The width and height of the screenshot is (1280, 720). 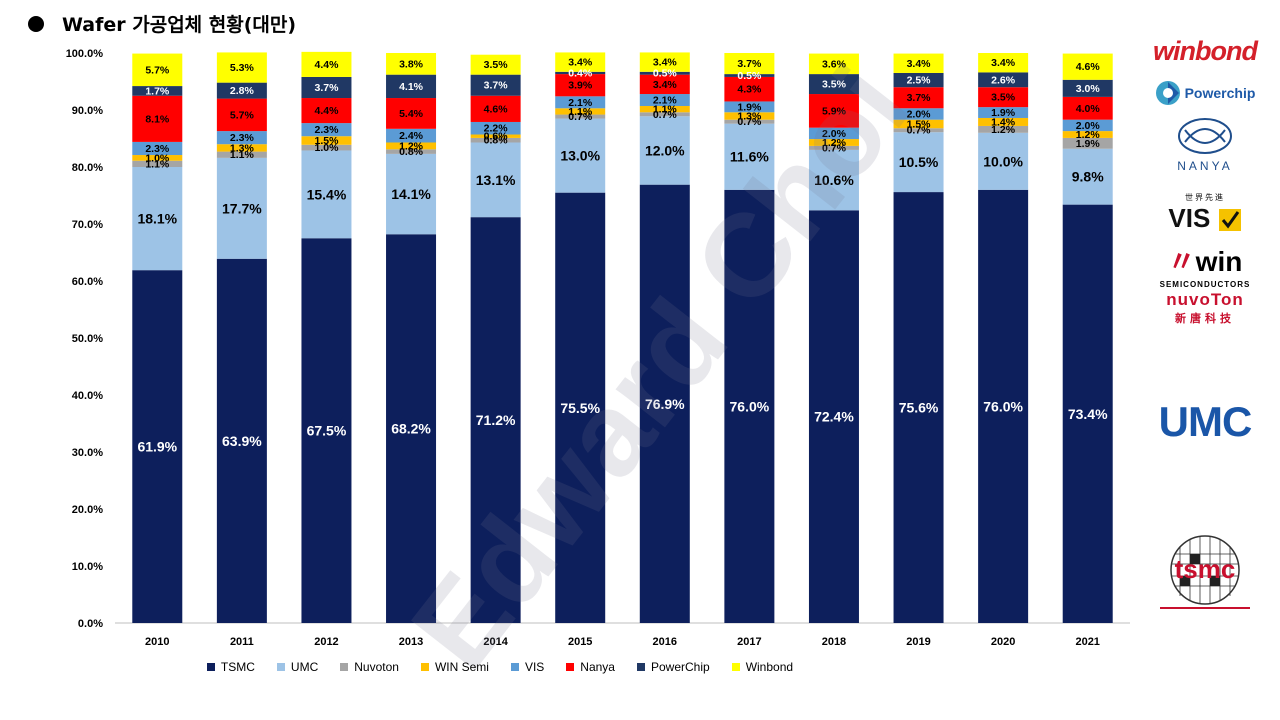 What do you see at coordinates (673, 667) in the screenshot?
I see `legend-item: PowerChip` at bounding box center [673, 667].